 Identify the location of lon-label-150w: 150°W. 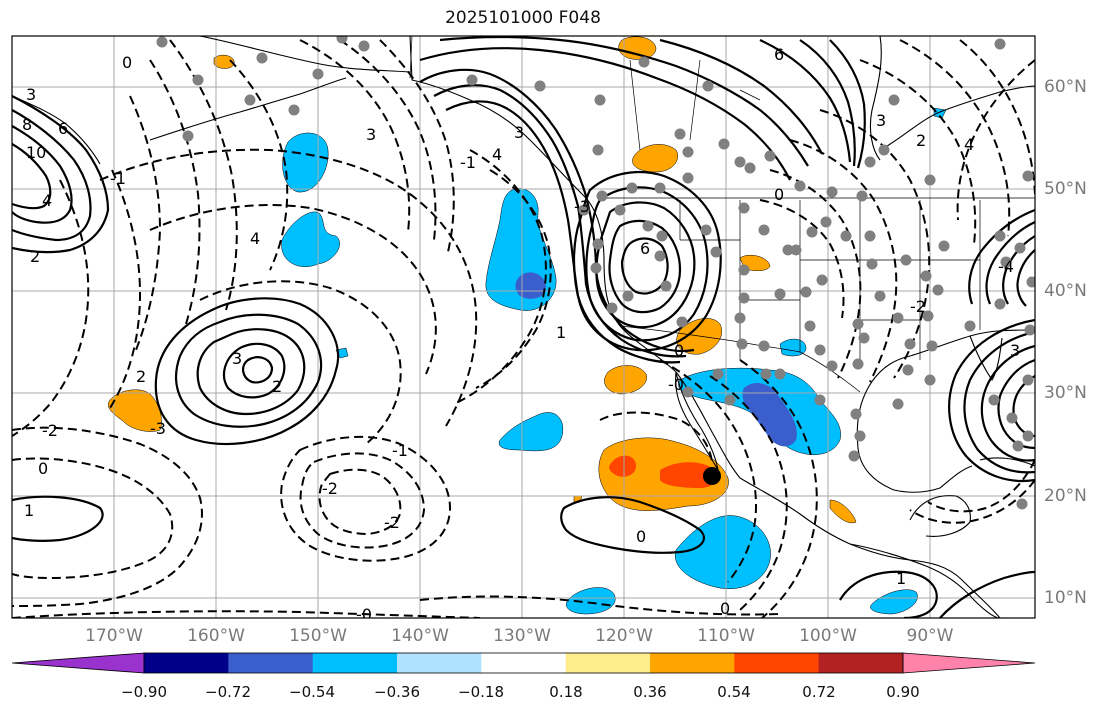
(318, 636).